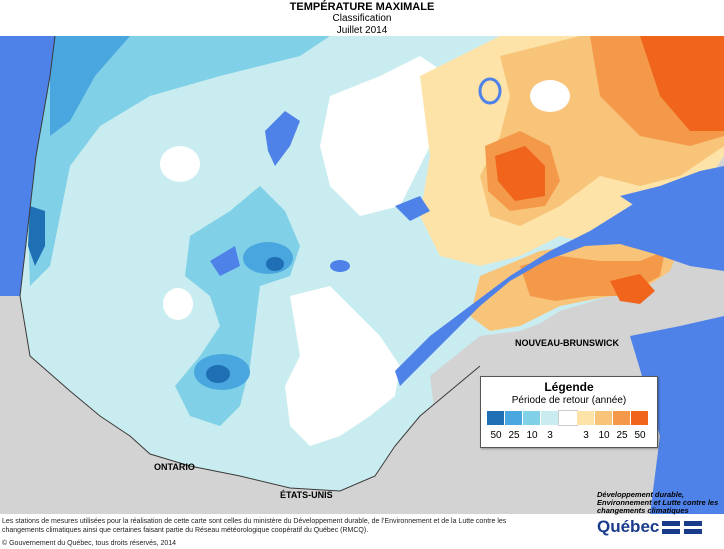 The image size is (724, 549). Describe the element at coordinates (569, 400) in the screenshot. I see `legend-subtitle: Période de retour (année)` at that location.